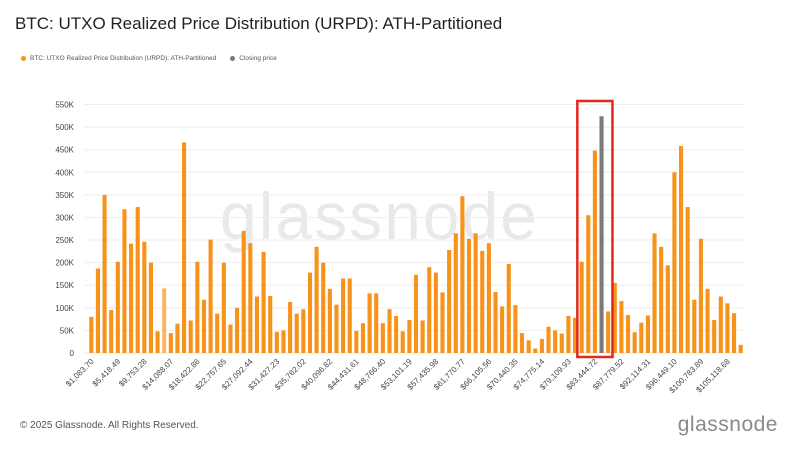 Image resolution: width=800 pixels, height=450 pixels. Describe the element at coordinates (601, 234) in the screenshot. I see `closing-price-bar` at that location.